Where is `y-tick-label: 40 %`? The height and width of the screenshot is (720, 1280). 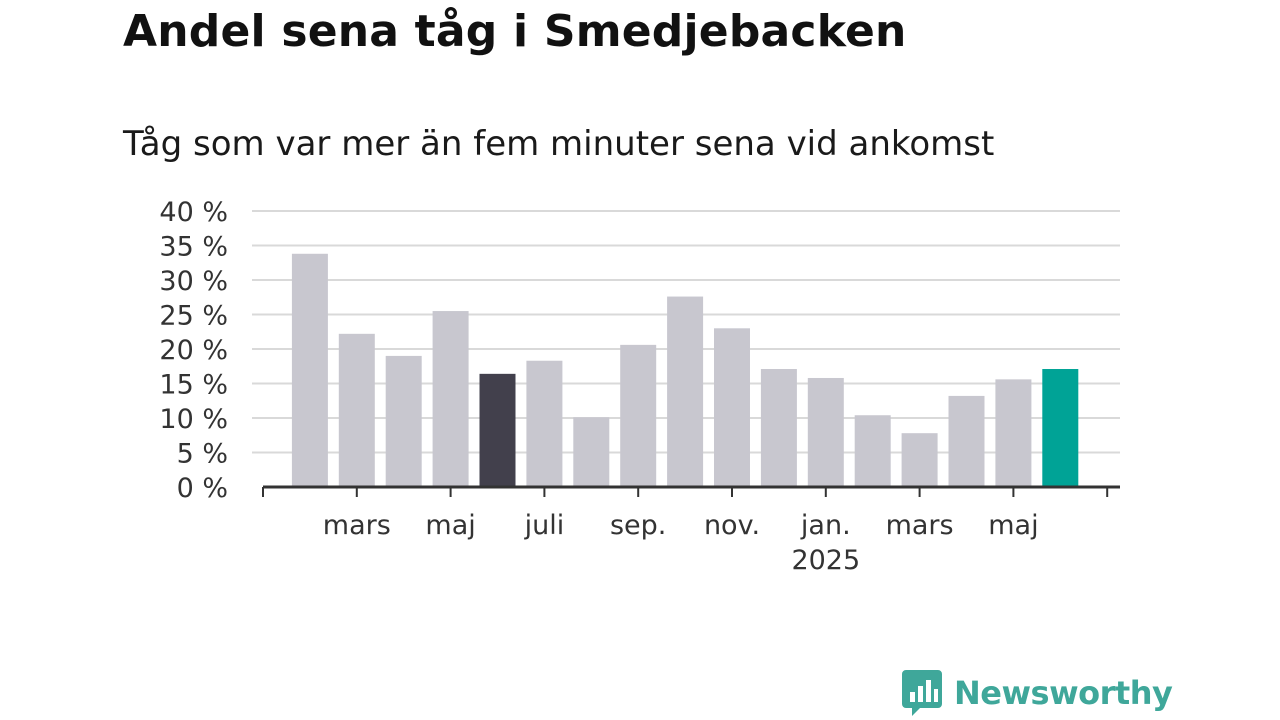 y-tick-label: 40 % is located at coordinates (193, 212).